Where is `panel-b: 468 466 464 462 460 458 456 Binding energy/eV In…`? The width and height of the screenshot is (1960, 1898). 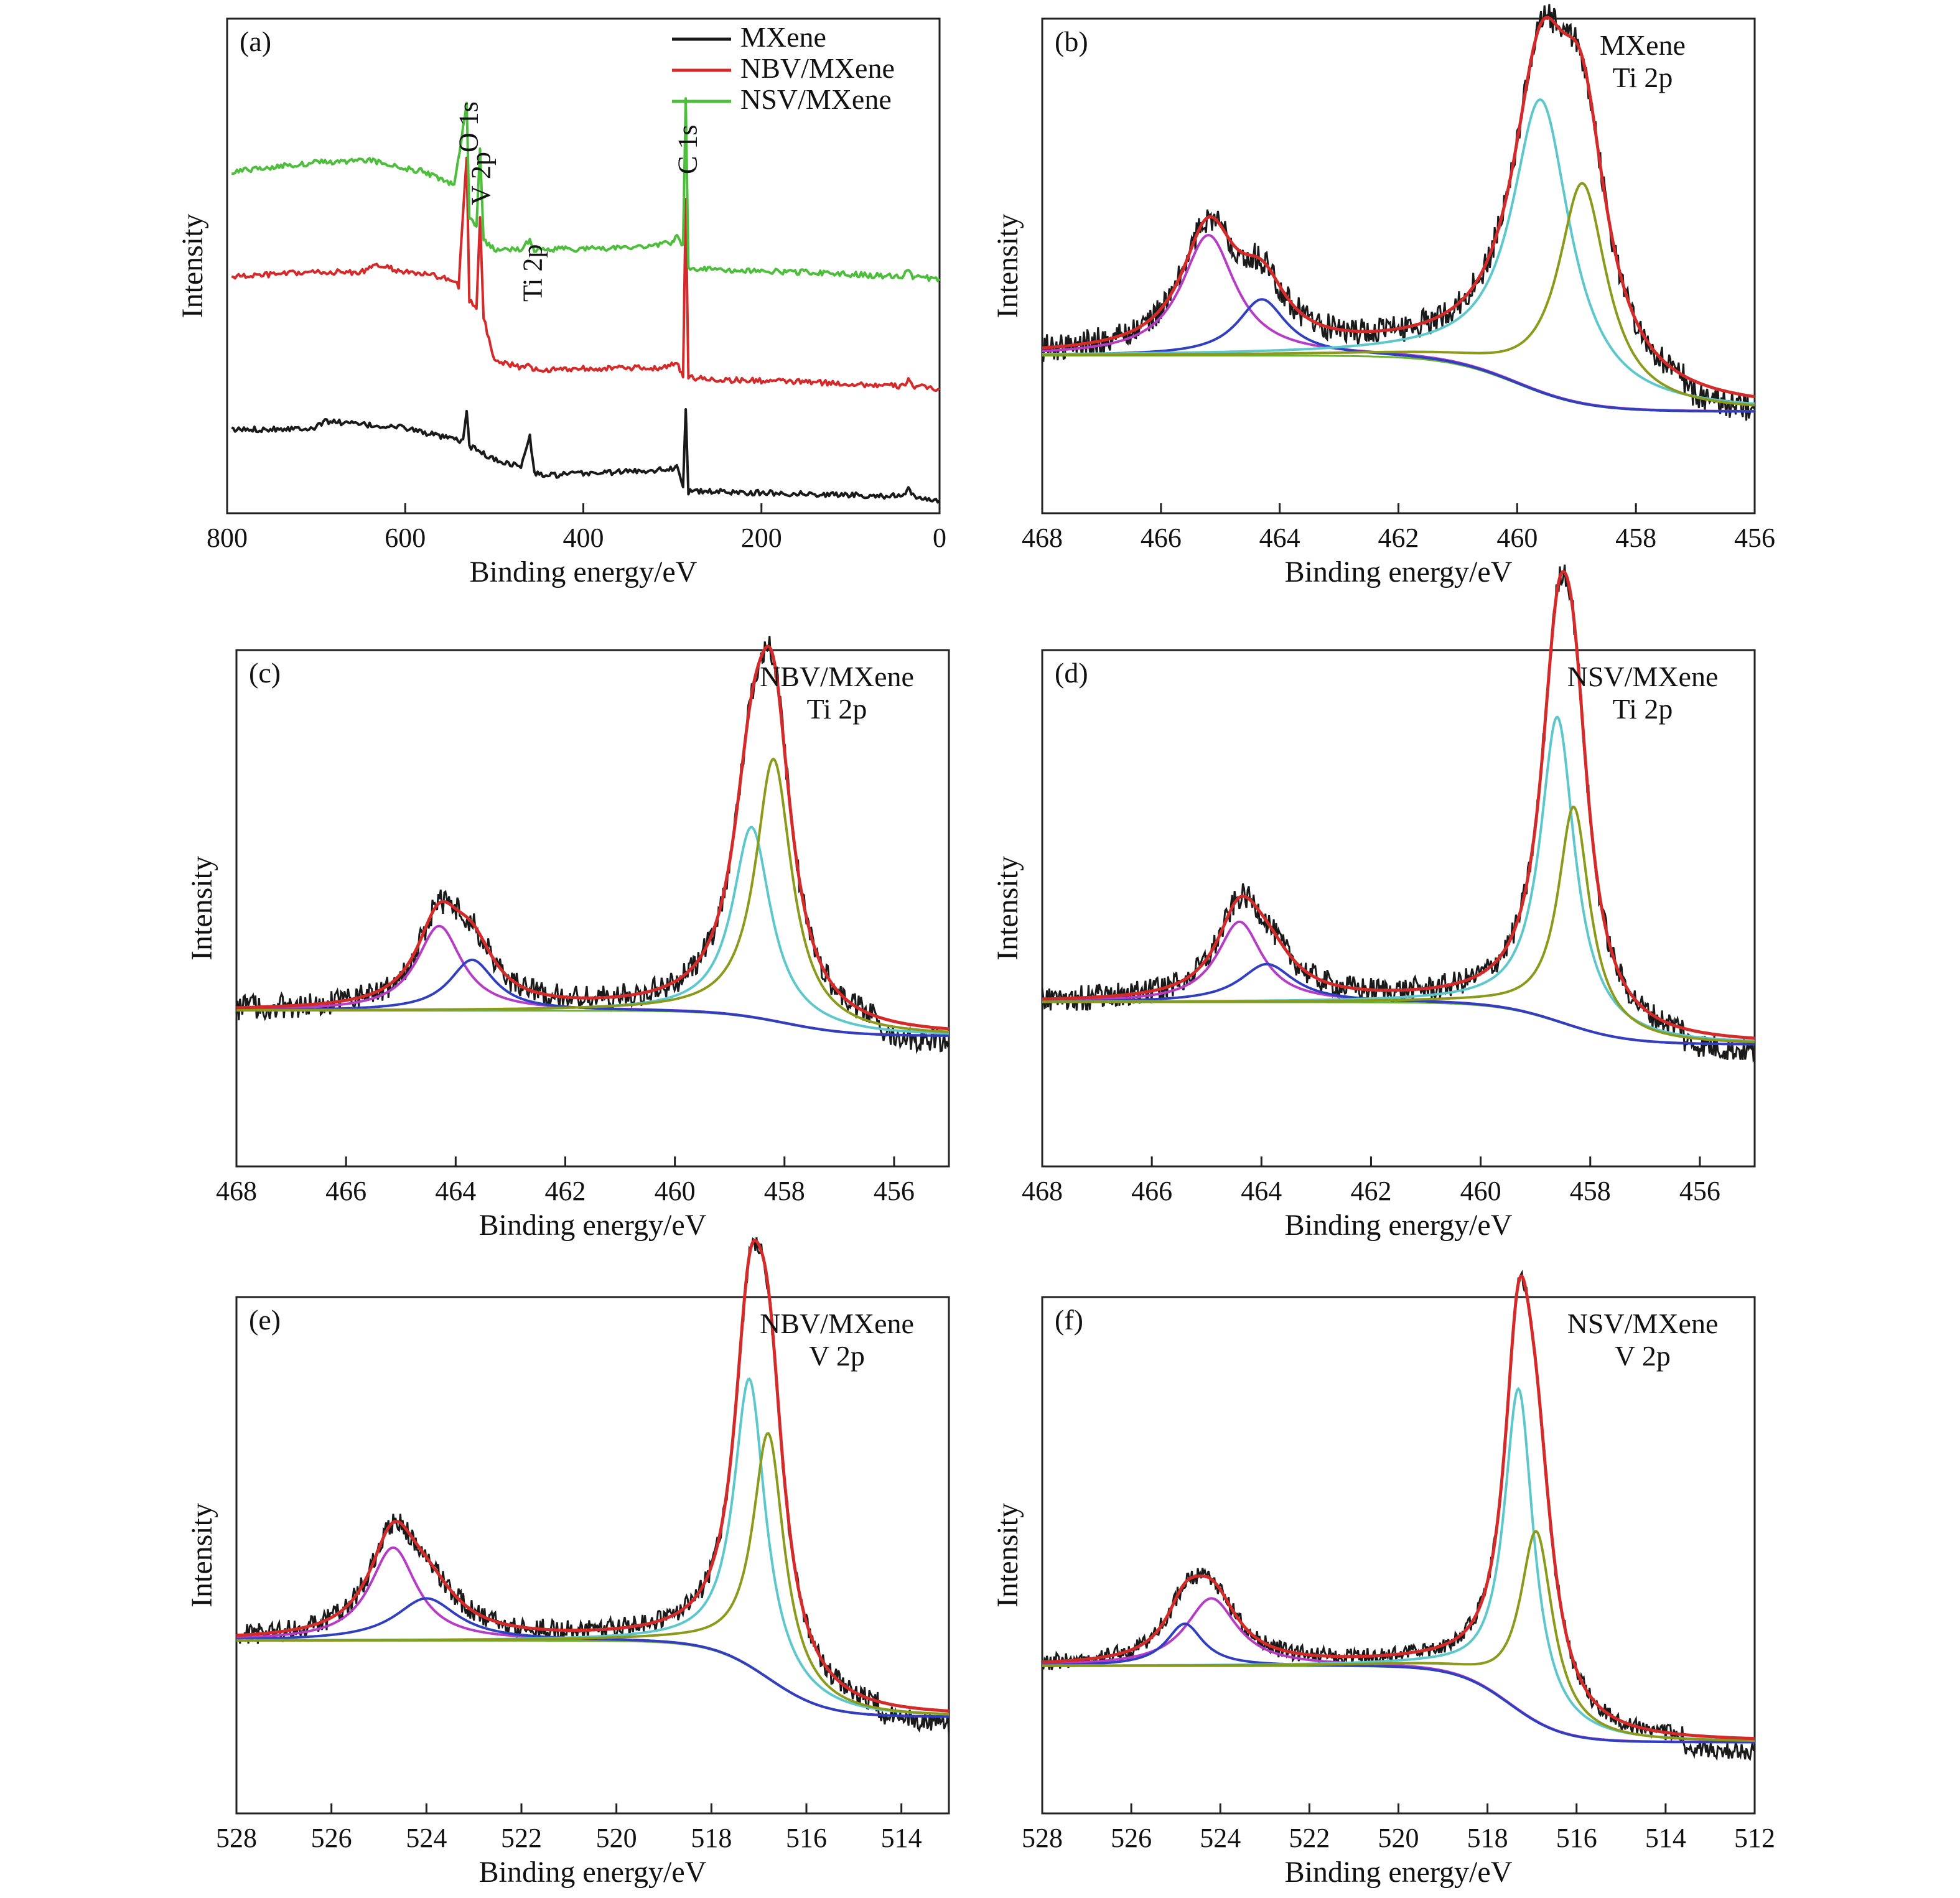
panel-b: 468 466 464 462 460 458 456 Binding energy/eV In… is located at coordinates (1383, 296).